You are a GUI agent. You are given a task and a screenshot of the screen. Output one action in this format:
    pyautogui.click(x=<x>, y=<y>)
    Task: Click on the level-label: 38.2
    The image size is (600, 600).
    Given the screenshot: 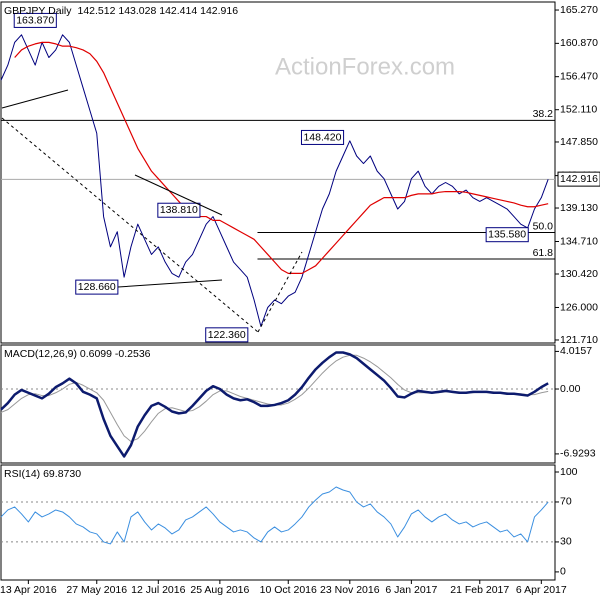 What is the action you would take?
    pyautogui.click(x=543, y=114)
    